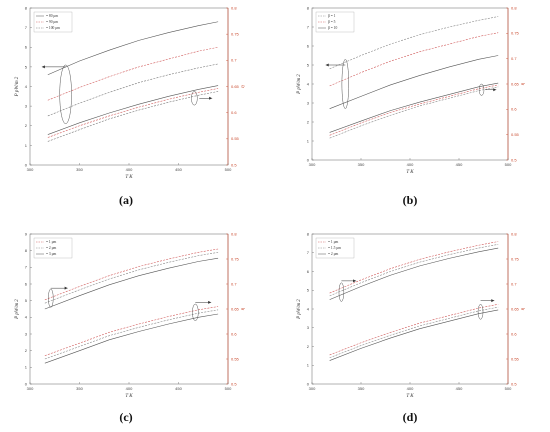  Describe the element at coordinates (126, 200) in the screenshot. I see `caption-a: (a)` at that location.